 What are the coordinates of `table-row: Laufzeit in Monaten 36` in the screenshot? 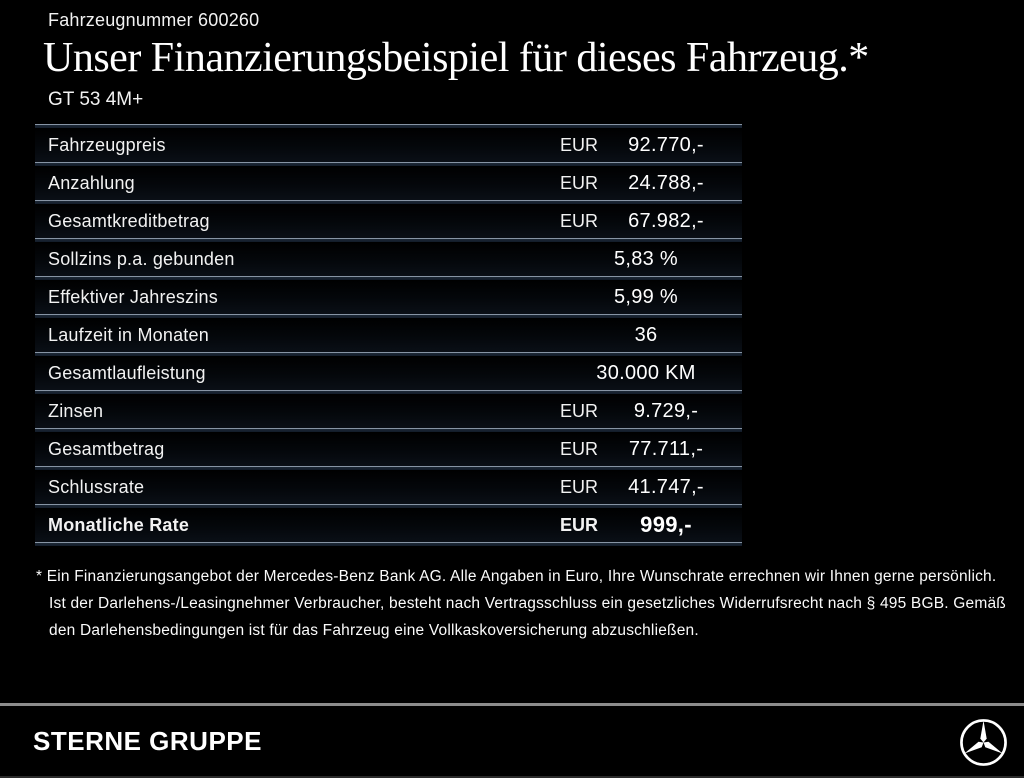 It's located at (388, 335).